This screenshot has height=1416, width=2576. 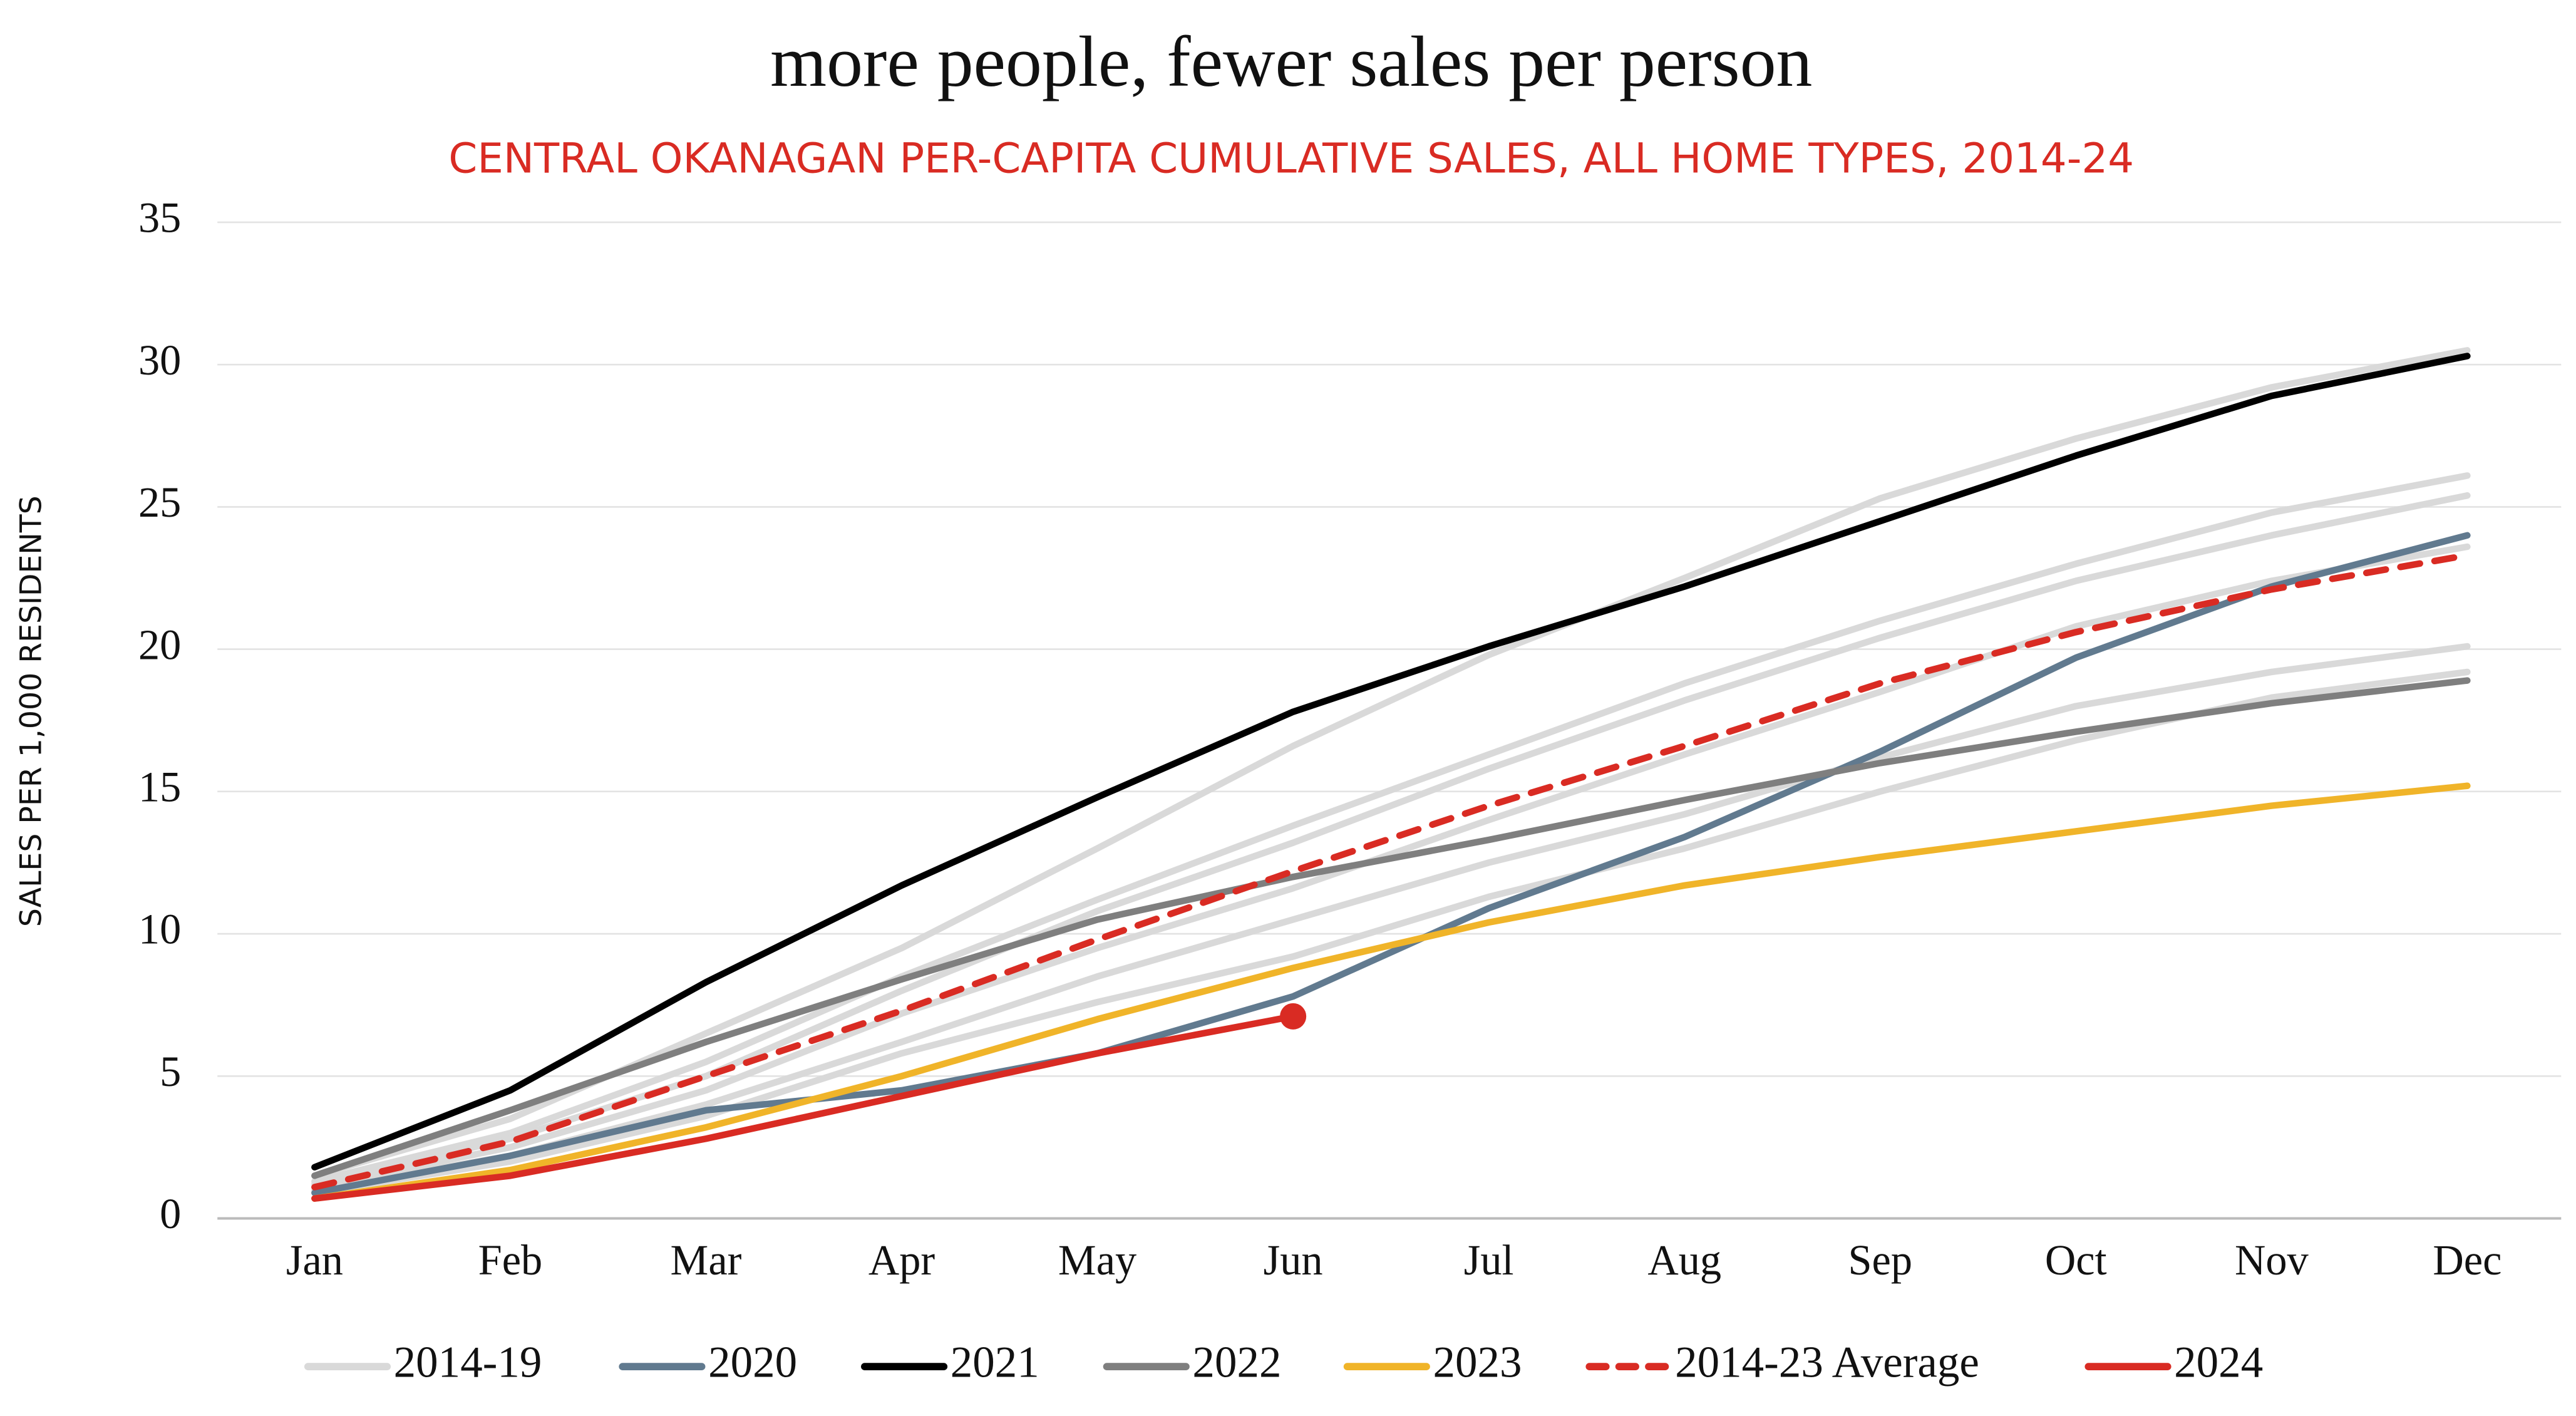 What do you see at coordinates (1294, 1260) in the screenshot?
I see `x-tick-label: Jun` at bounding box center [1294, 1260].